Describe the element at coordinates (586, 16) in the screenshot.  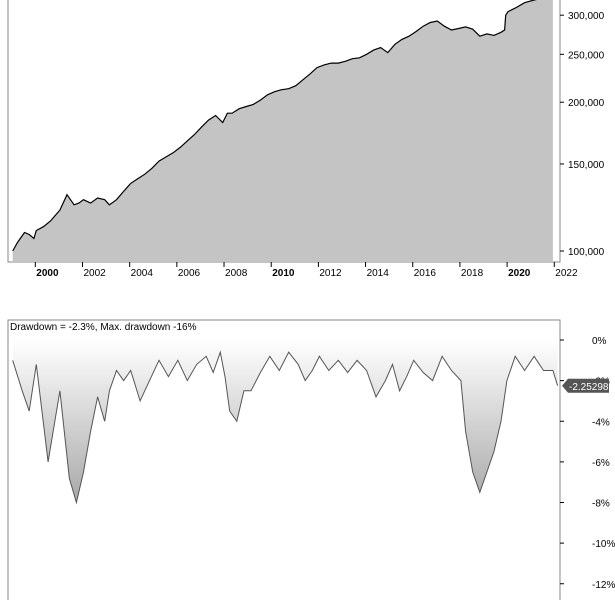
I see `equity-y-tick-label: 300,000` at that location.